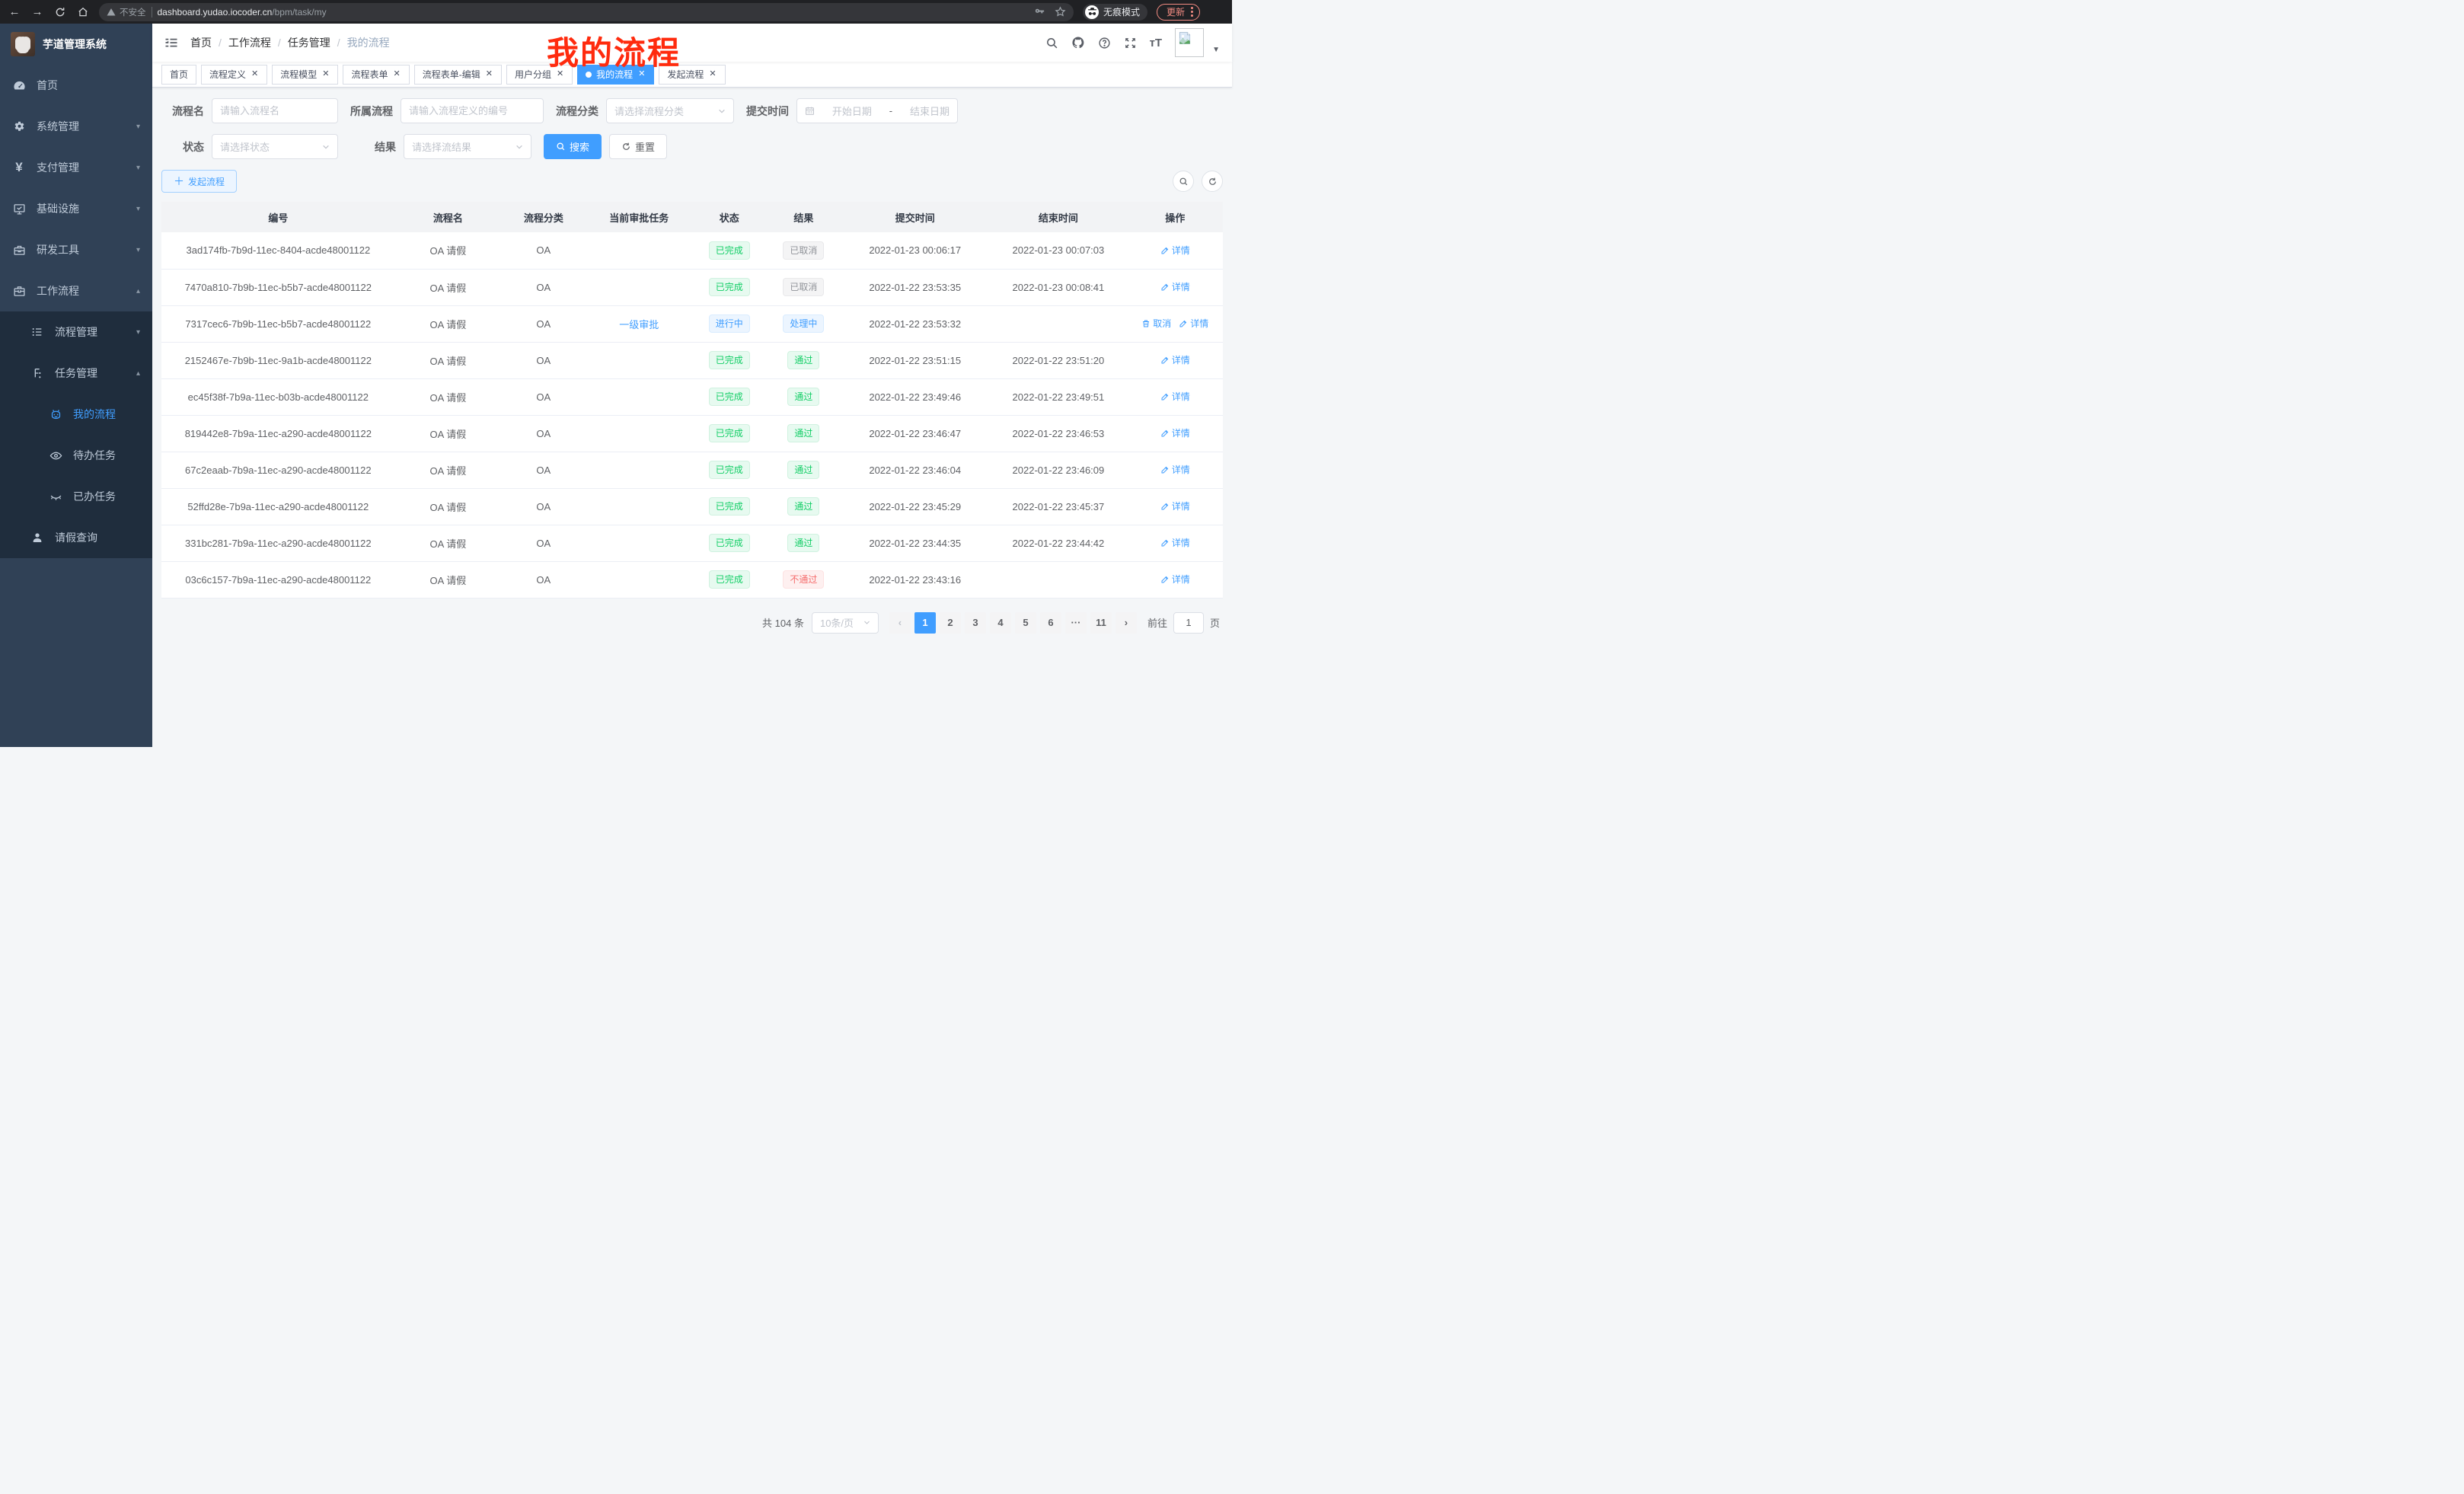  Describe the element at coordinates (457, 74) in the screenshot. I see `tab-process-form-edit: 流程表单-编辑 ✕` at that location.